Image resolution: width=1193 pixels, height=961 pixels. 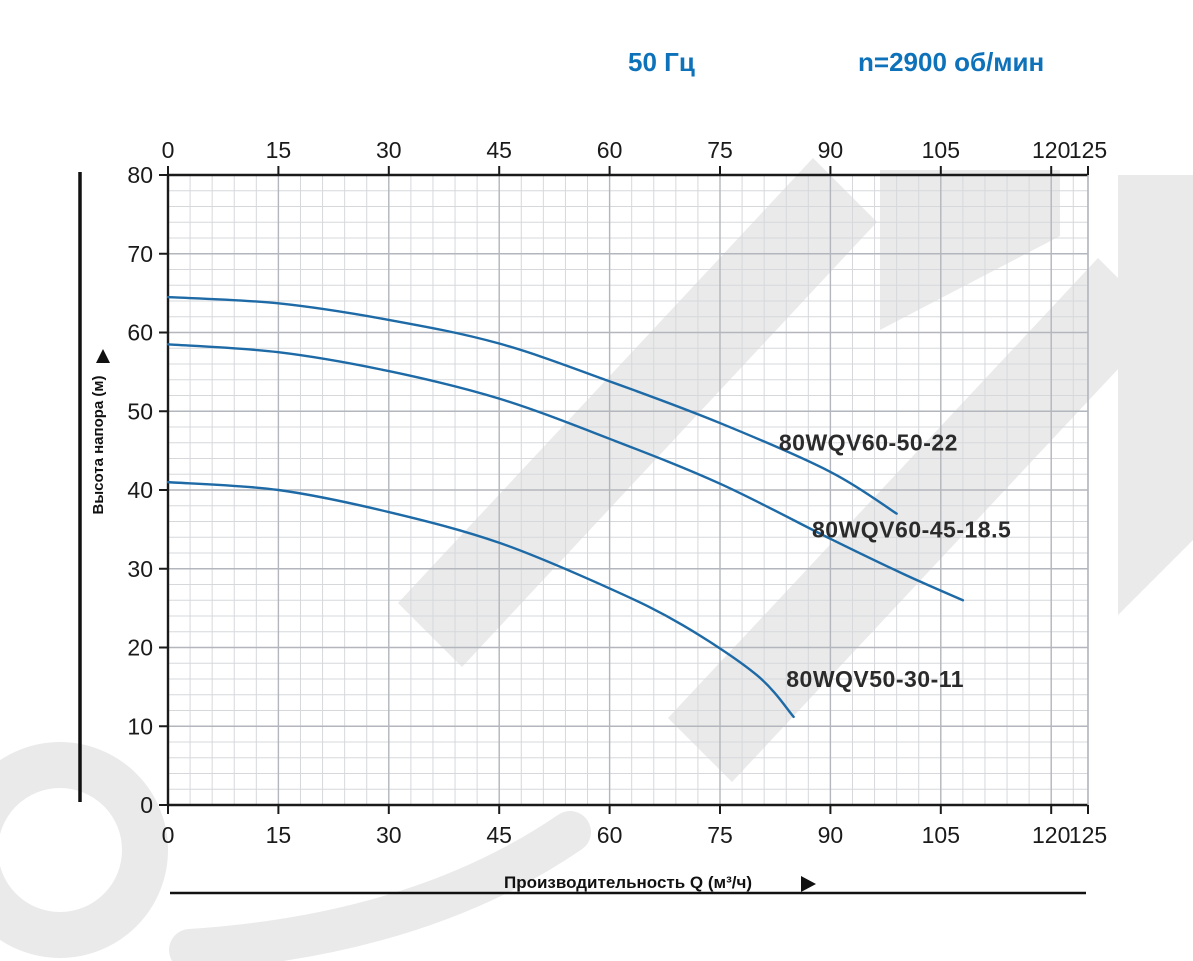 What do you see at coordinates (661, 62) in the screenshot?
I see `frequency-label: 50 Гц` at bounding box center [661, 62].